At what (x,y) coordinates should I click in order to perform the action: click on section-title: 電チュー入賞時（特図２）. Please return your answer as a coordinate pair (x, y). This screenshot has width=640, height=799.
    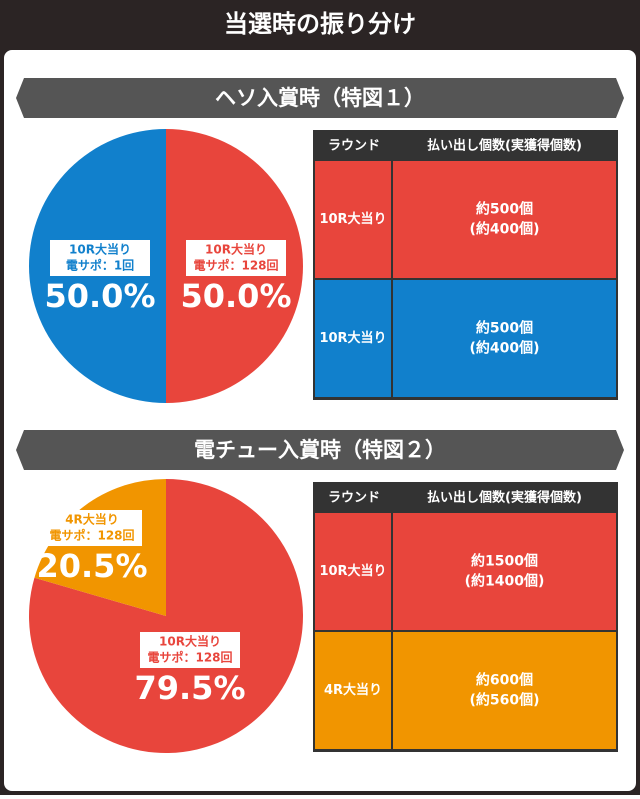
    Looking at the image, I should click on (320, 450).